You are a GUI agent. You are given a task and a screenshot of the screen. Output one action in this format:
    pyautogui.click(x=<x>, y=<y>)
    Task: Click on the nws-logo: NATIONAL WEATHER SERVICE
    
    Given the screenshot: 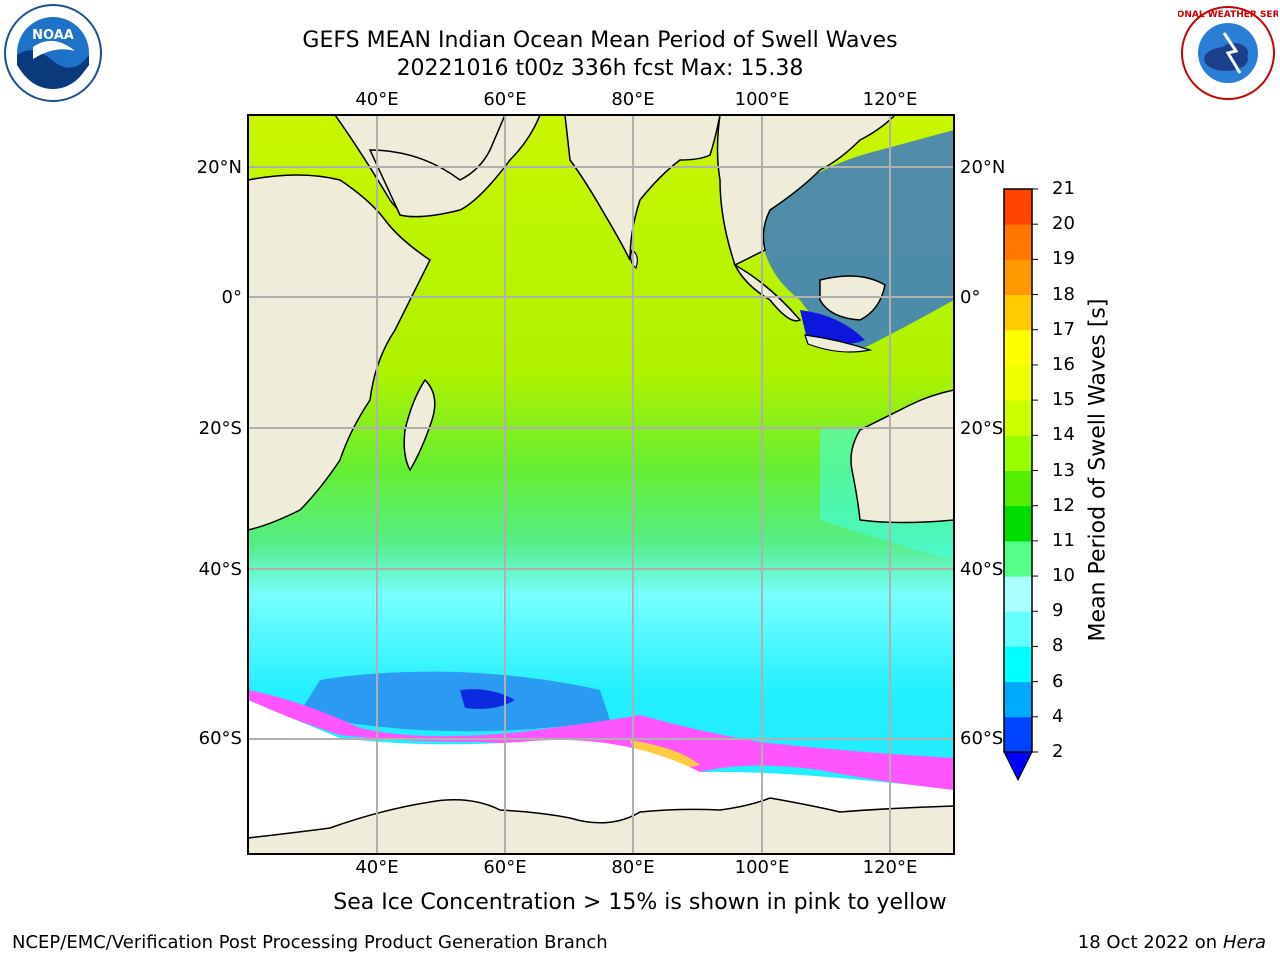 What is the action you would take?
    pyautogui.click(x=1228, y=53)
    